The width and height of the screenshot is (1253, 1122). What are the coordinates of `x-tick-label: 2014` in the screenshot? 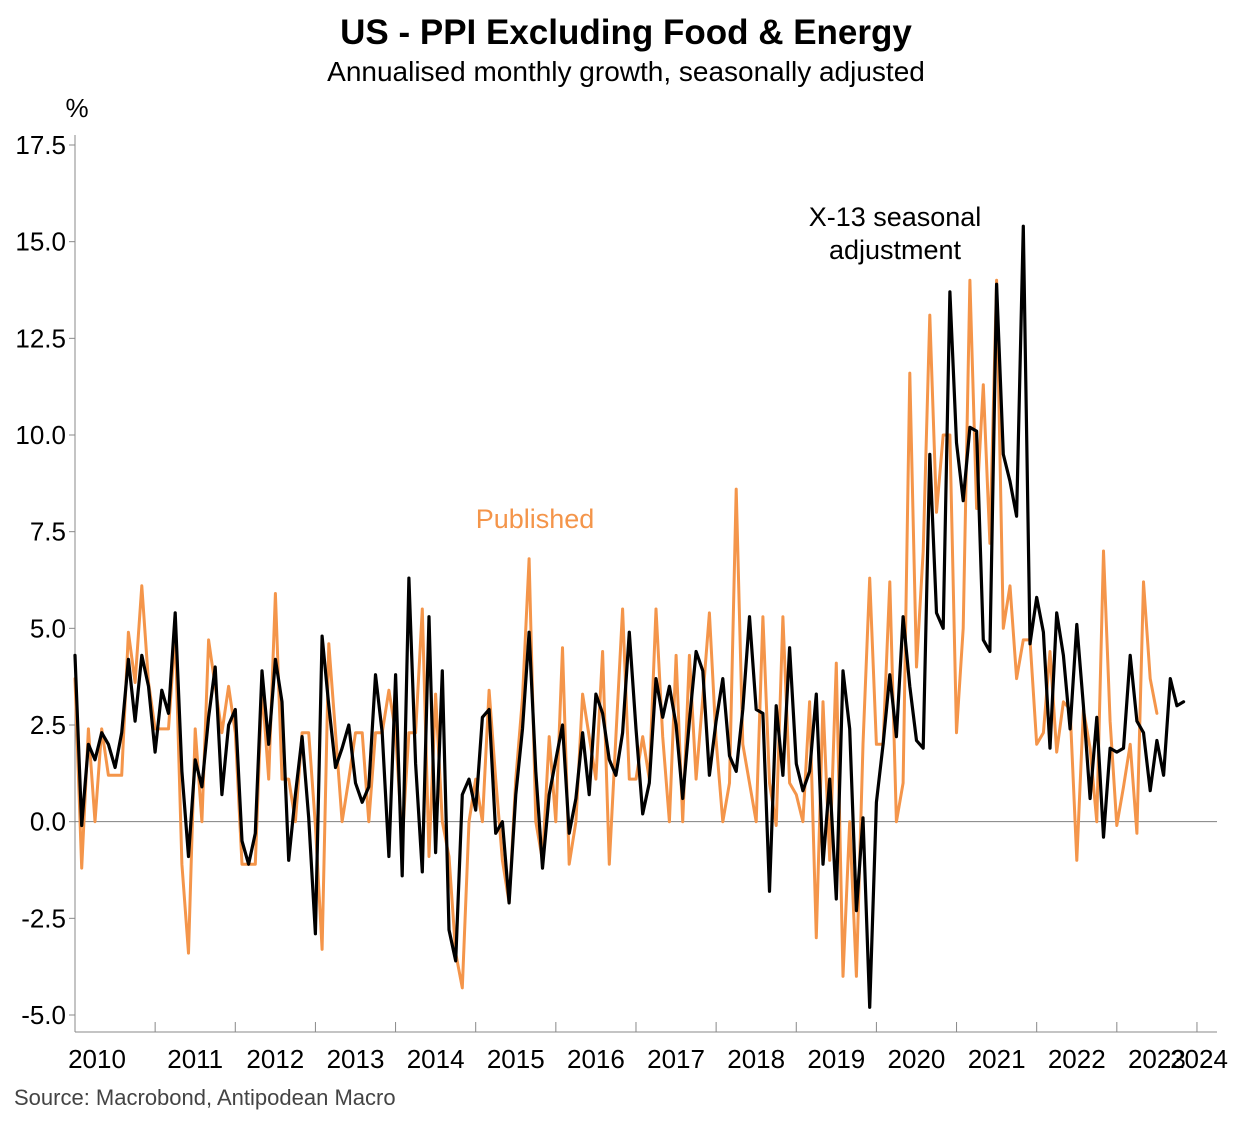 It's located at (436, 1059).